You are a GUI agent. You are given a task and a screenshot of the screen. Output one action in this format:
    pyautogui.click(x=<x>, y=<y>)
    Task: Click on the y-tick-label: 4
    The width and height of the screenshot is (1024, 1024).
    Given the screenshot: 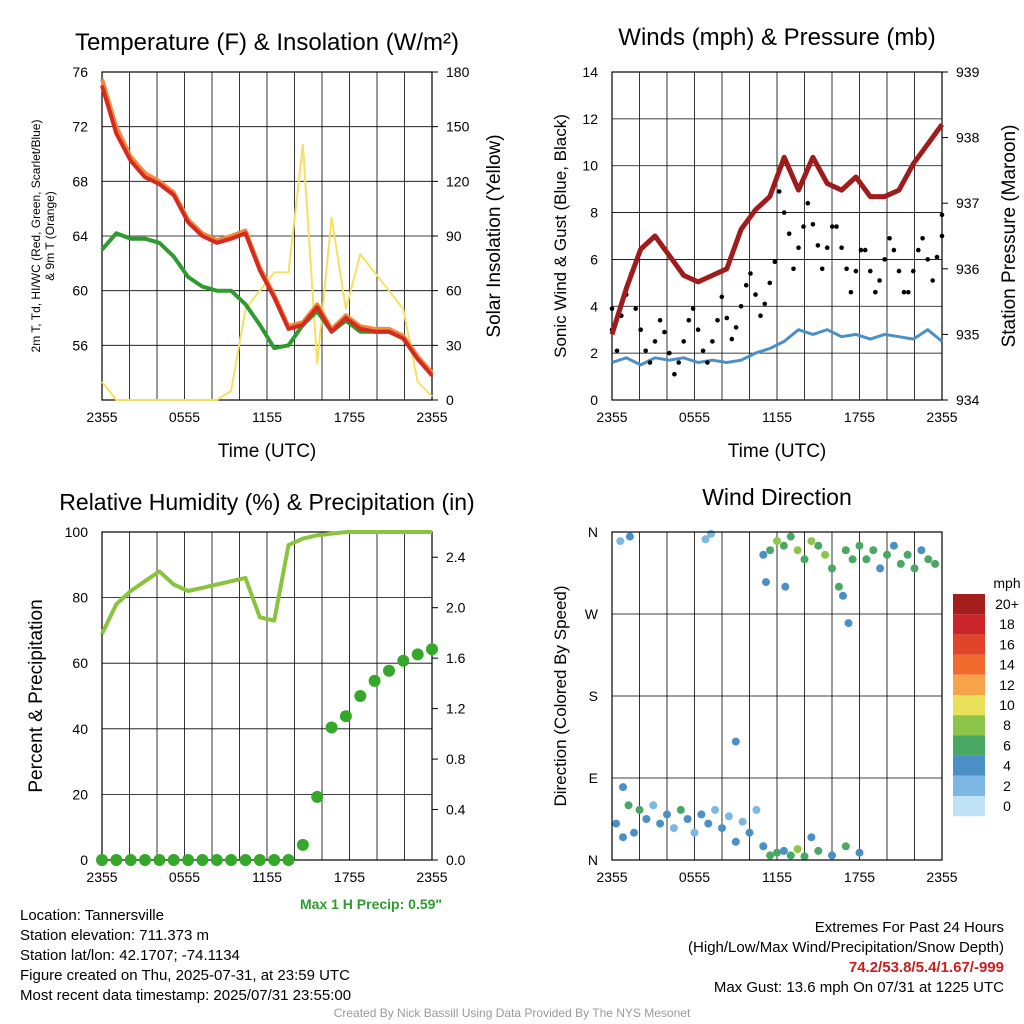 What is the action you would take?
    pyautogui.click(x=594, y=306)
    